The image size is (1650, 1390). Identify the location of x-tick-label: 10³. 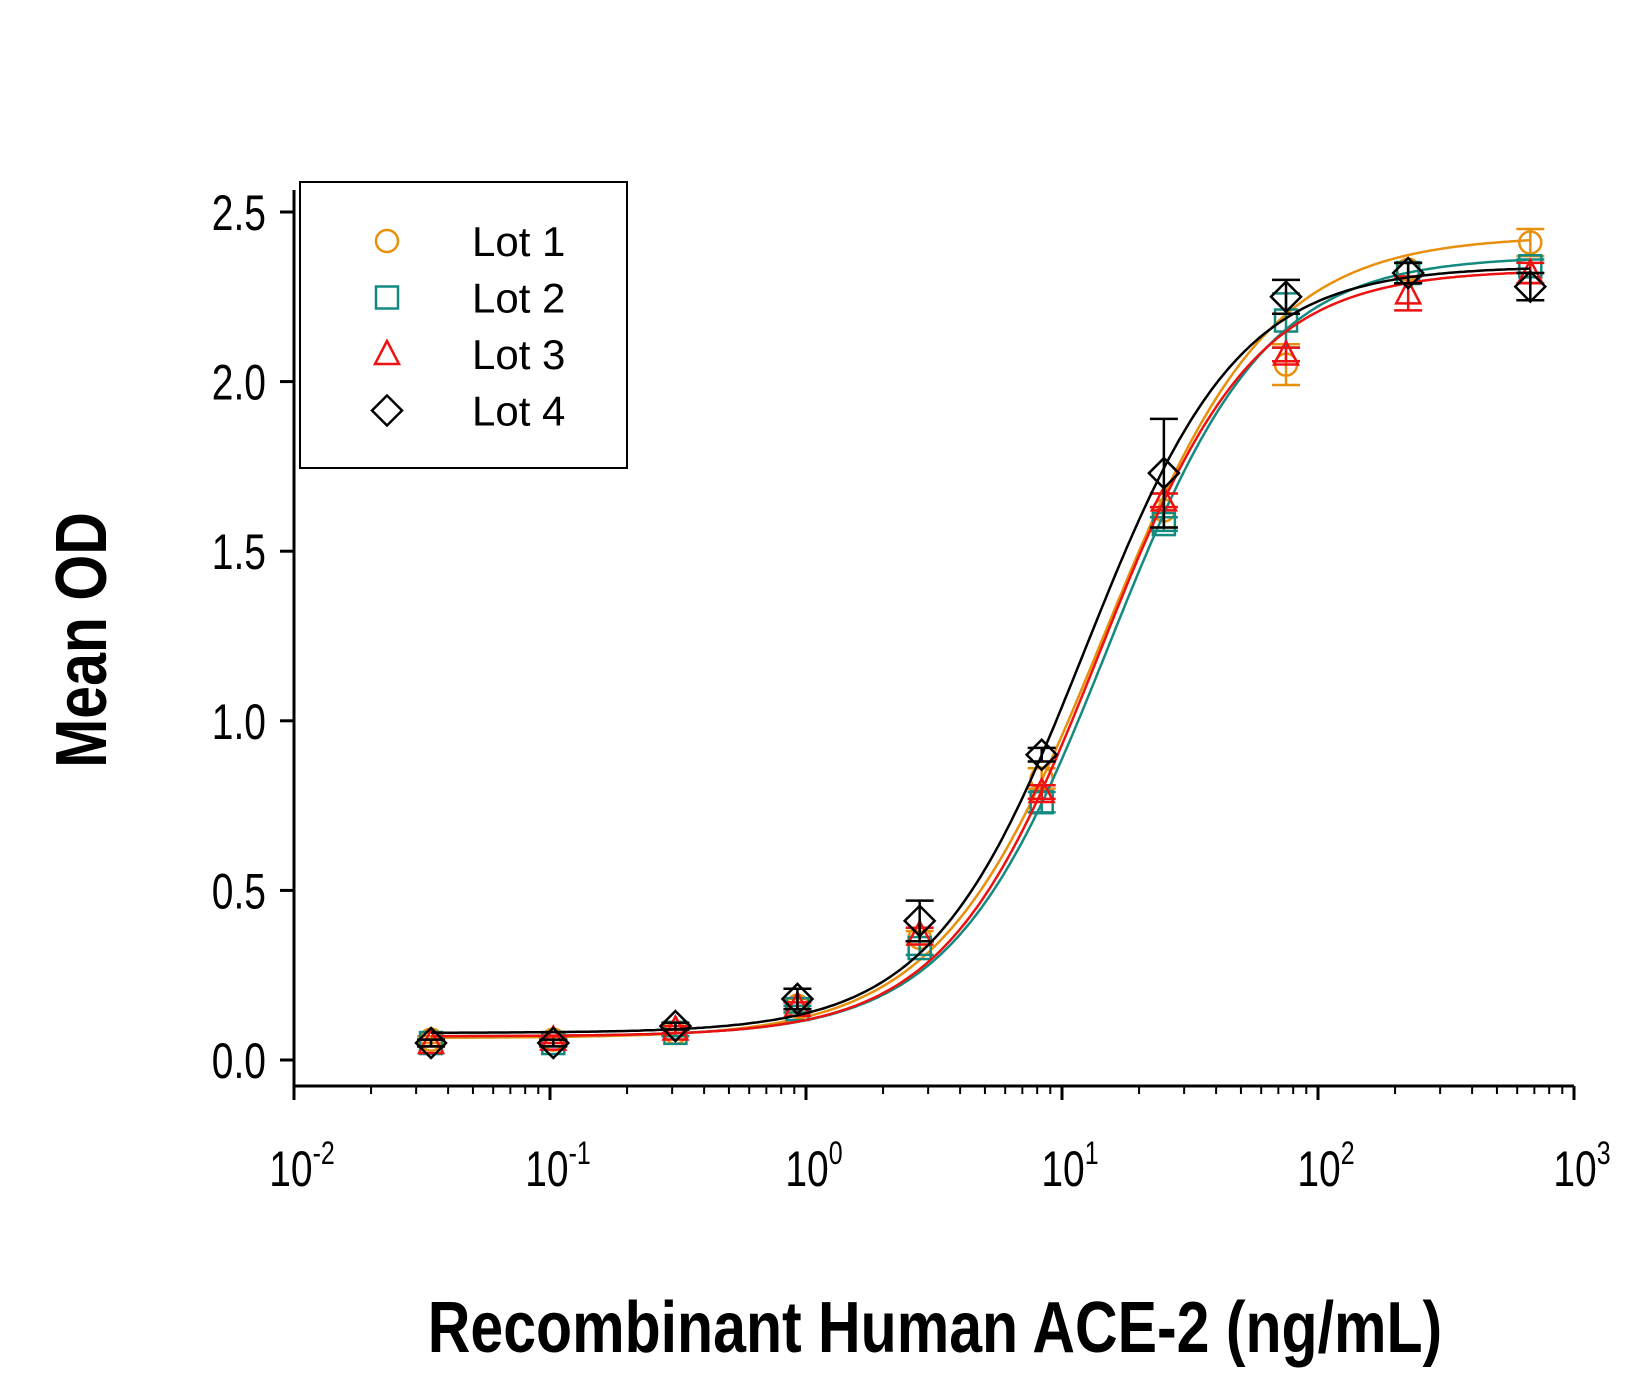
(1581, 1166).